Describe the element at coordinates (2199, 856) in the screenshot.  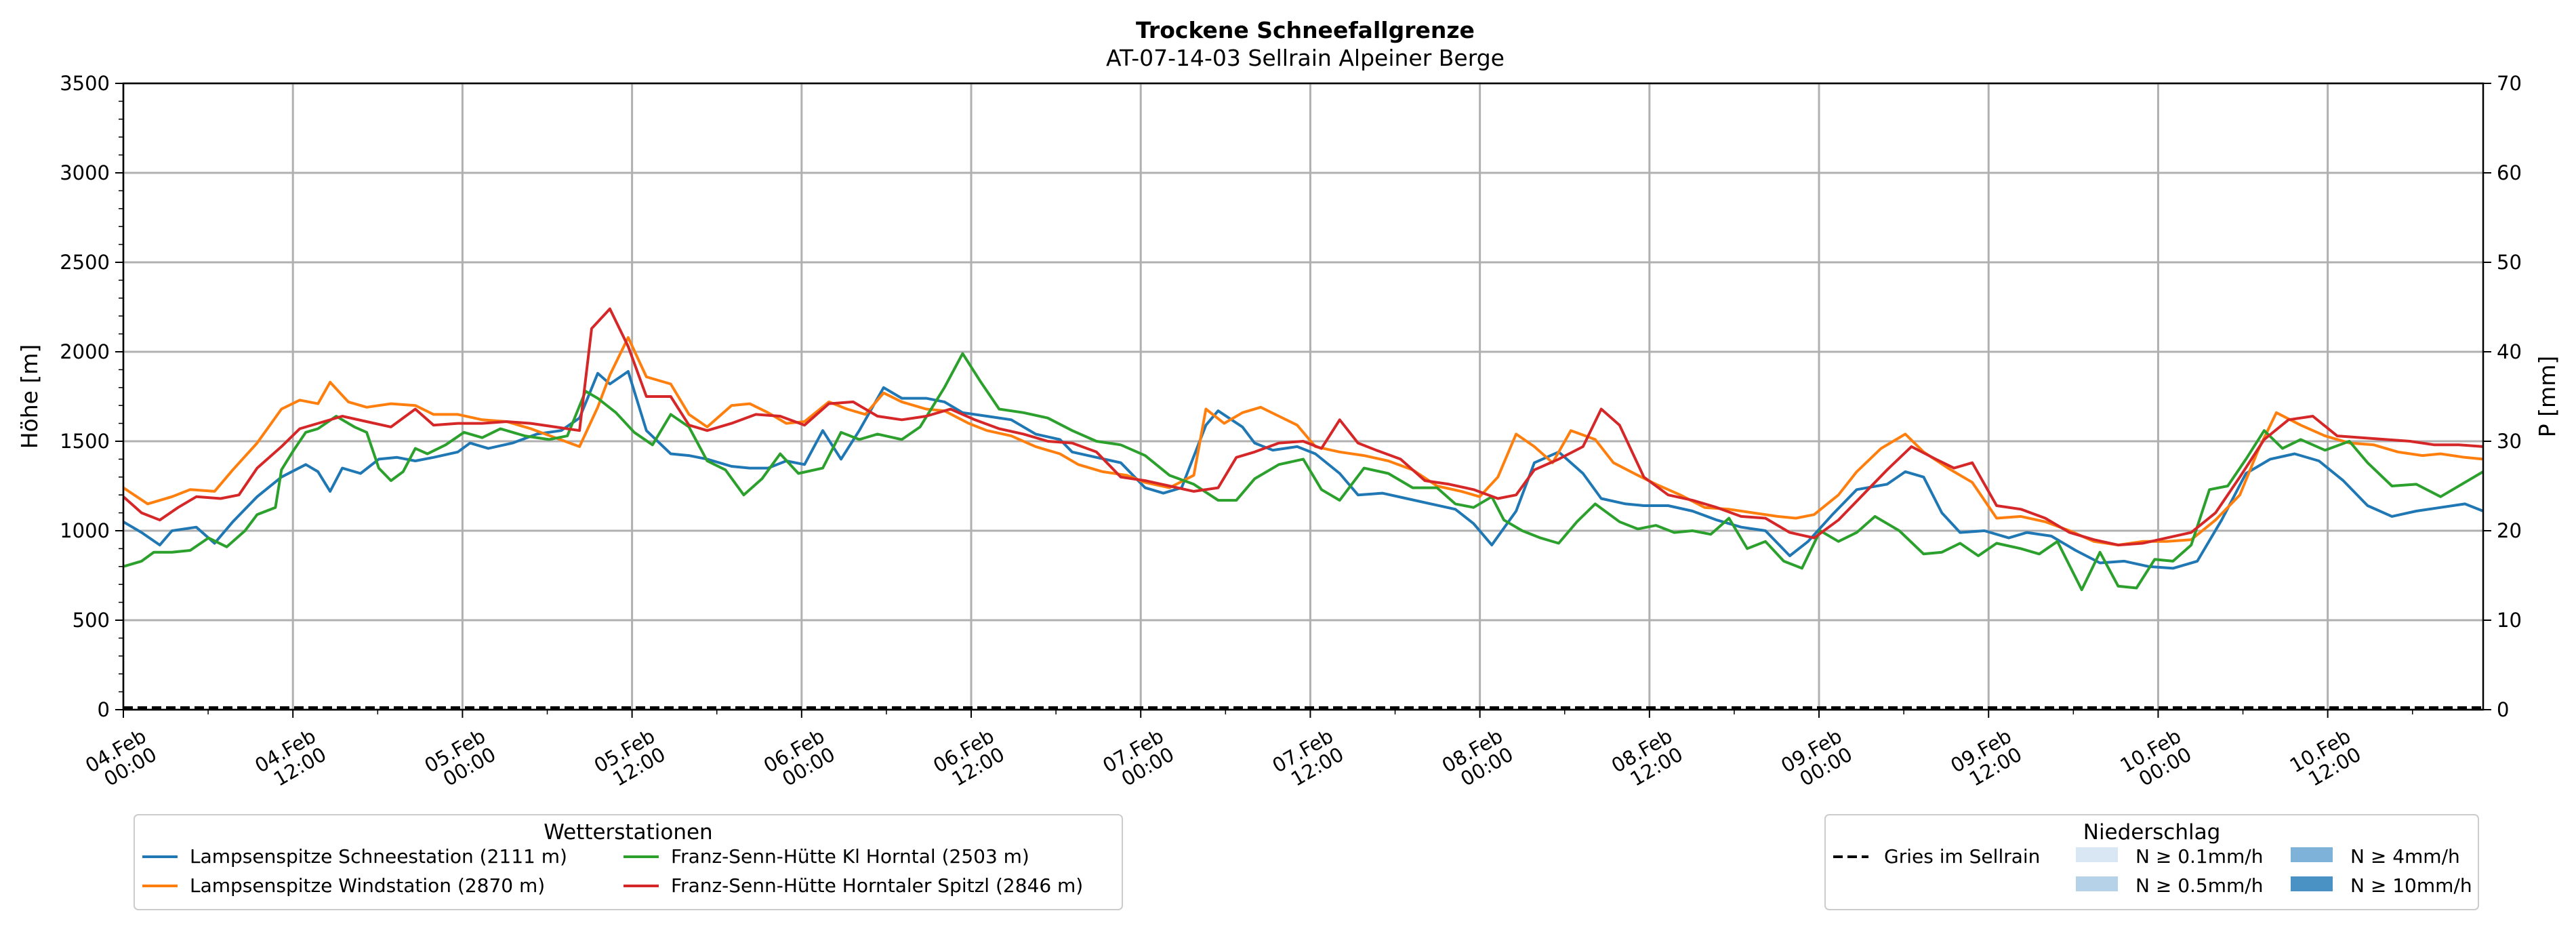
I see `legend-precip-label: N ≥ 0.1mm/h` at that location.